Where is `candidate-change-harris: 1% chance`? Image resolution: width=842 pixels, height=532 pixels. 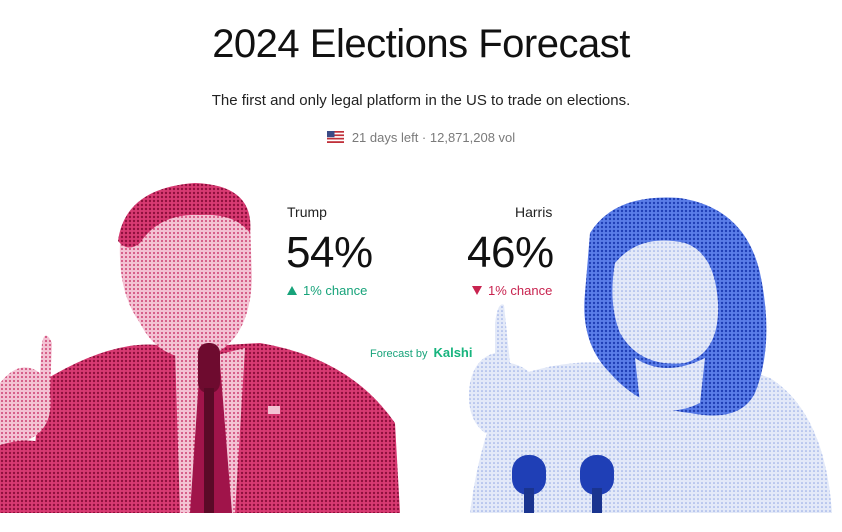 candidate-change-harris: 1% chance is located at coordinates (512, 290).